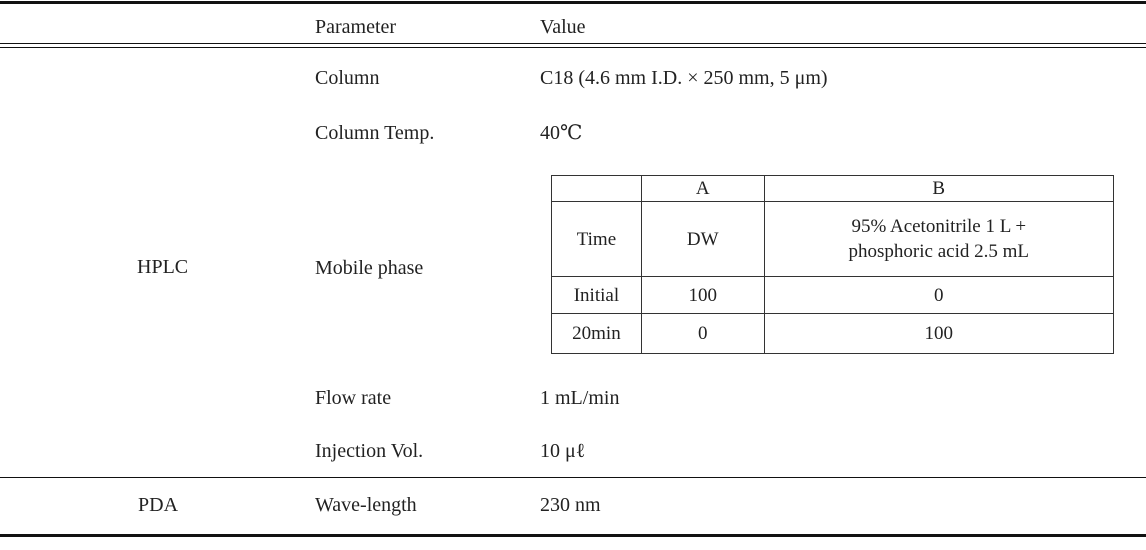 This screenshot has height=550, width=1146. I want to click on gradient-cell: DW, so click(702, 239).